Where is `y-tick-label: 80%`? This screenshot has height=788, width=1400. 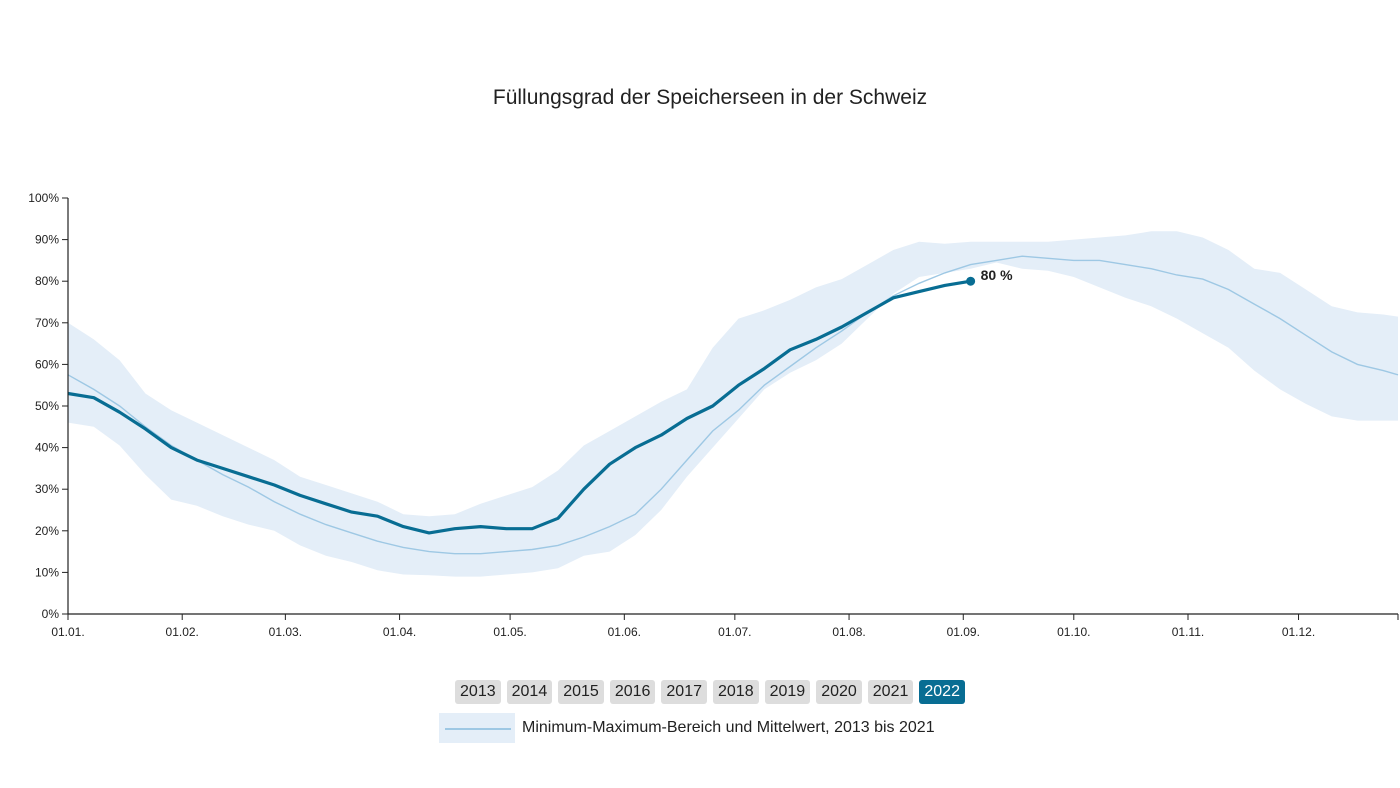 y-tick-label: 80% is located at coordinates (47, 281).